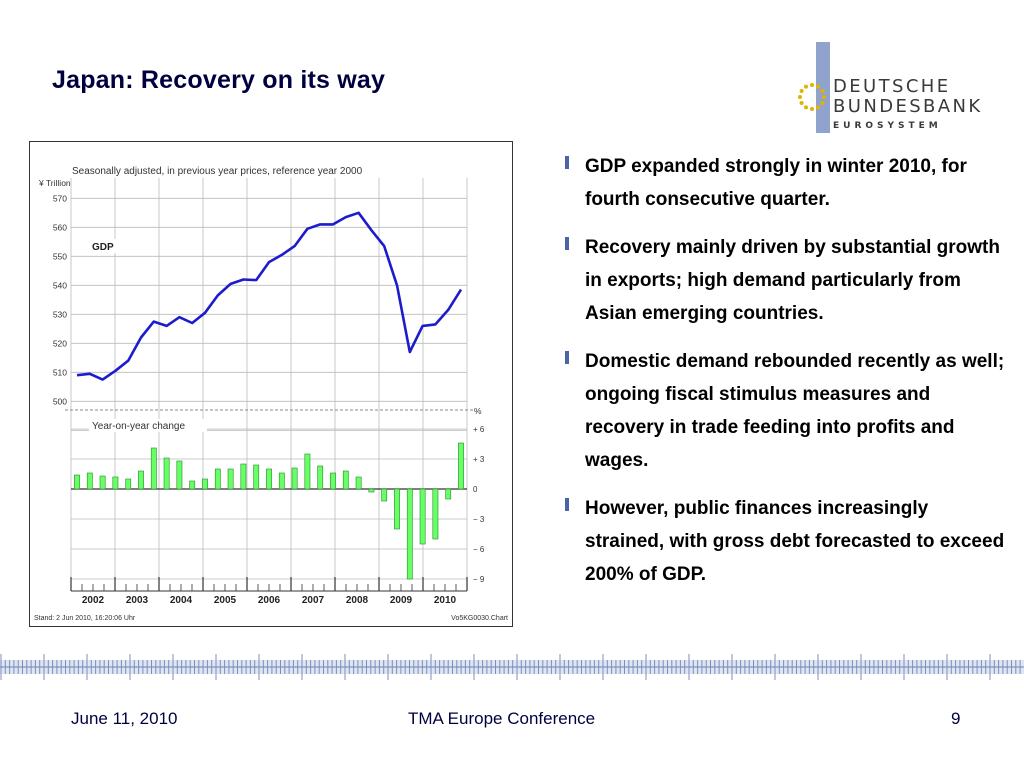 The width and height of the screenshot is (1024, 768). Describe the element at coordinates (401, 600) in the screenshot. I see `x-tick-label: 2009` at that location.